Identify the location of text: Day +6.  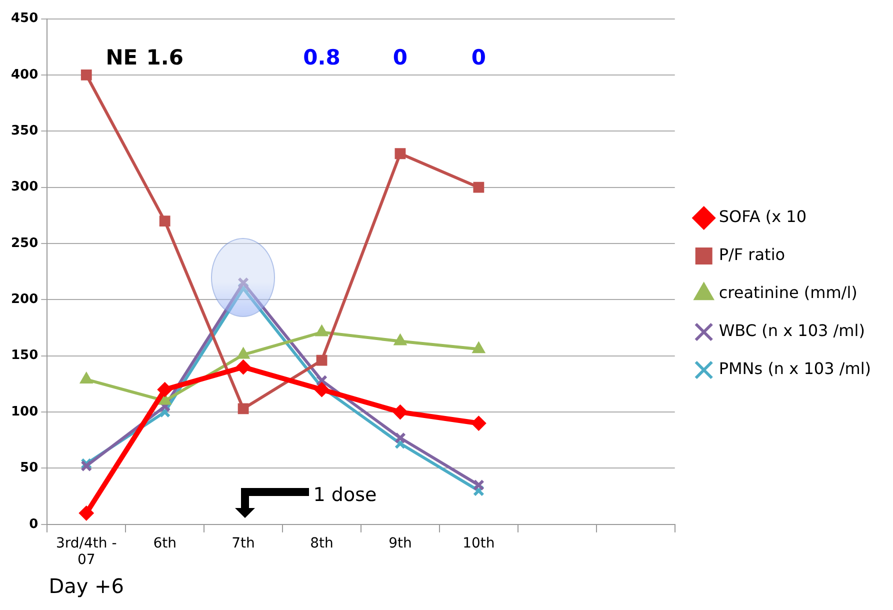
(86, 586).